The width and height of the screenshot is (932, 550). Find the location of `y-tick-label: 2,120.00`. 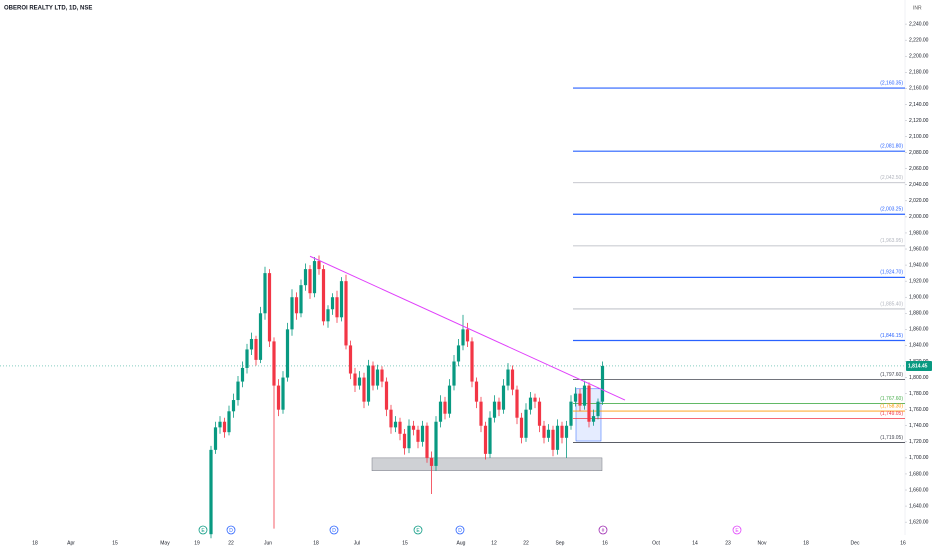

y-tick-label: 2,120.00 is located at coordinates (919, 121).